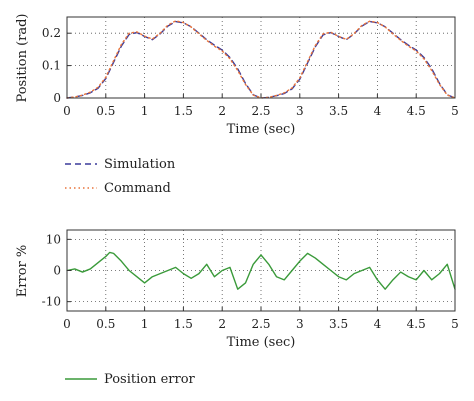  Describe the element at coordinates (140, 164) in the screenshot. I see `legend-label-simulation: Simulation` at that location.